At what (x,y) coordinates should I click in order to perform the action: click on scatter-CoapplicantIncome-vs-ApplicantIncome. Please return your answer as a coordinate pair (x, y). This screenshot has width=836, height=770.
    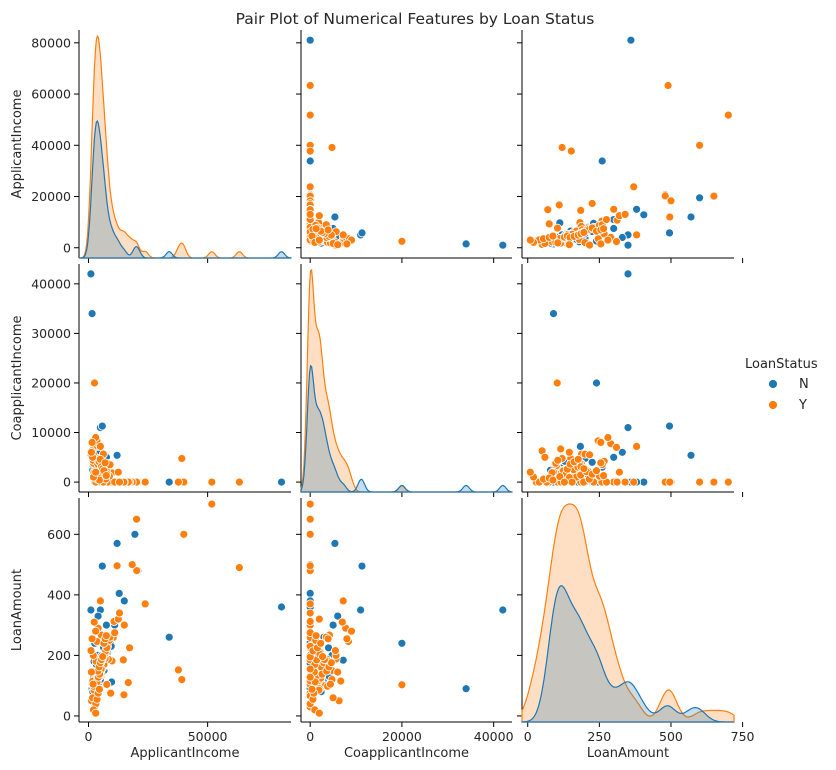
    Looking at the image, I should click on (186, 378).